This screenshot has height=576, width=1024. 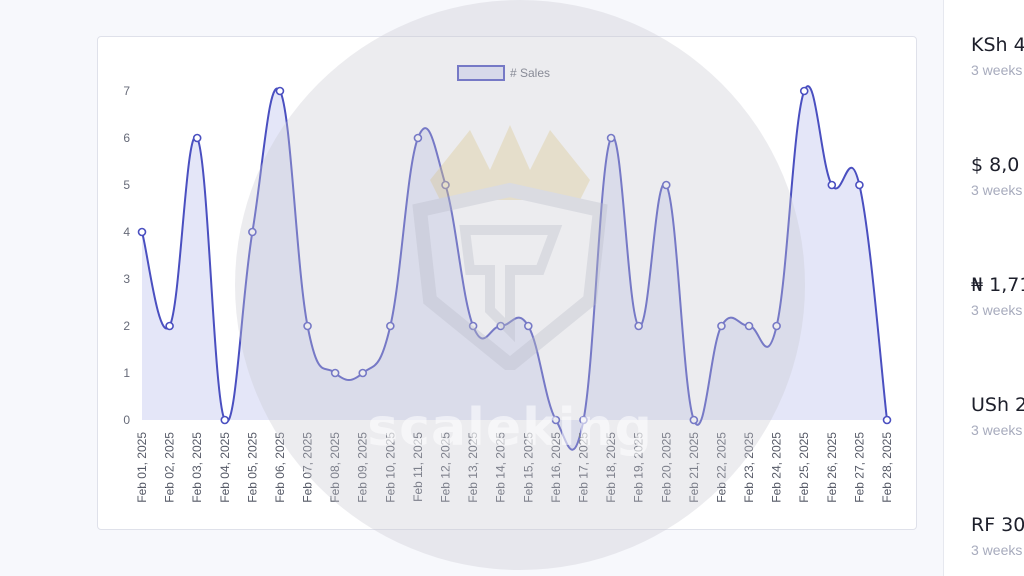 I want to click on stat-value: RF 30, so click(x=997, y=525).